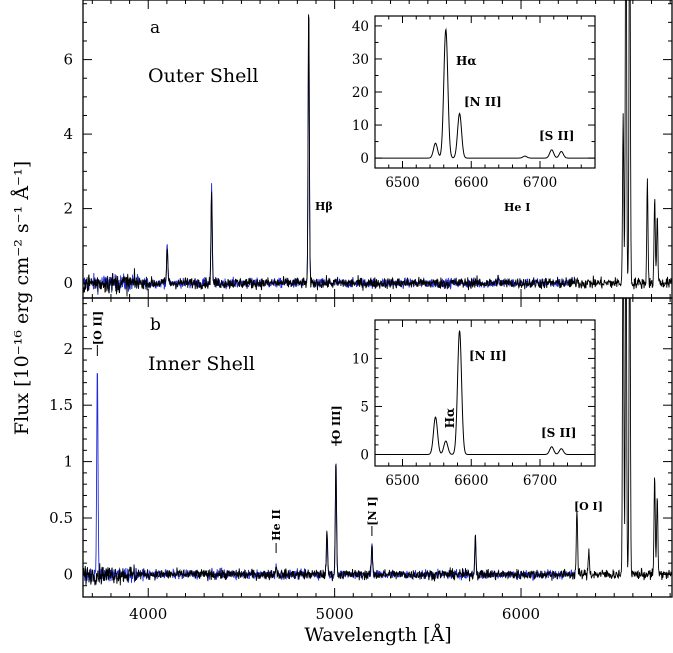 The width and height of the screenshot is (673, 653). What do you see at coordinates (588, 506) in the screenshot?
I see `label-o-i: [O I]` at bounding box center [588, 506].